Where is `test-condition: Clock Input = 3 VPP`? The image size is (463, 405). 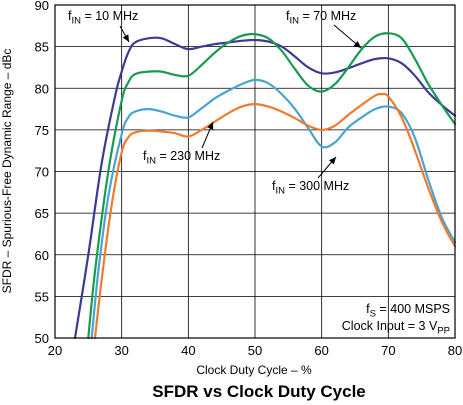 test-condition: Clock Input = 3 VPP is located at coordinates (396, 328).